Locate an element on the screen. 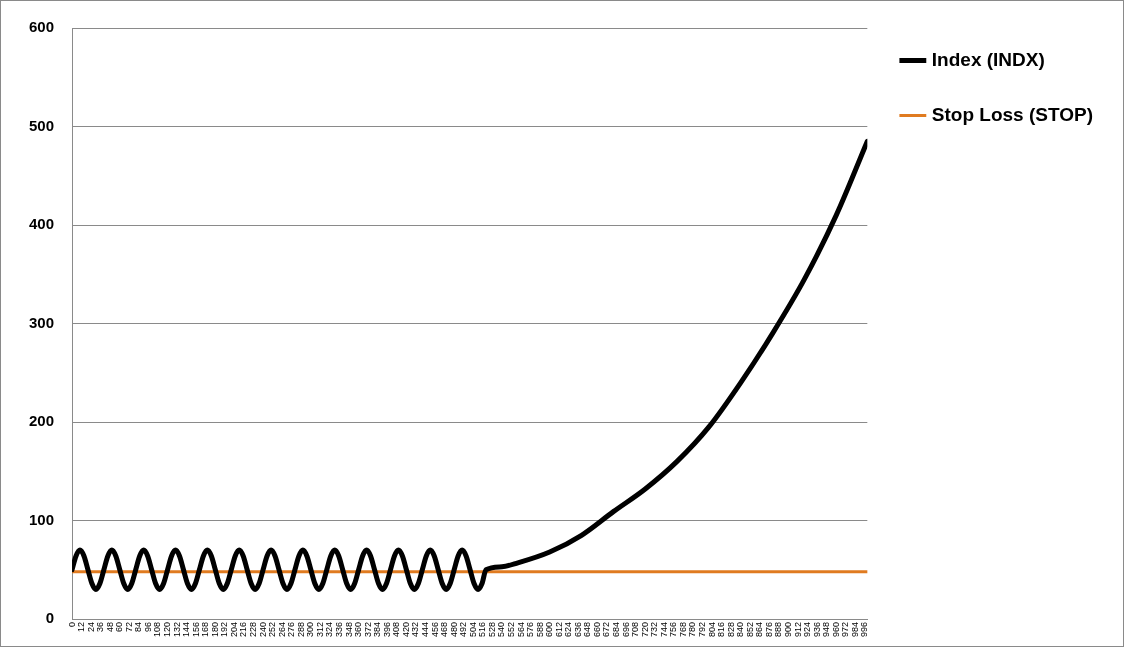  y-tick-label: 400 is located at coordinates (42, 224).